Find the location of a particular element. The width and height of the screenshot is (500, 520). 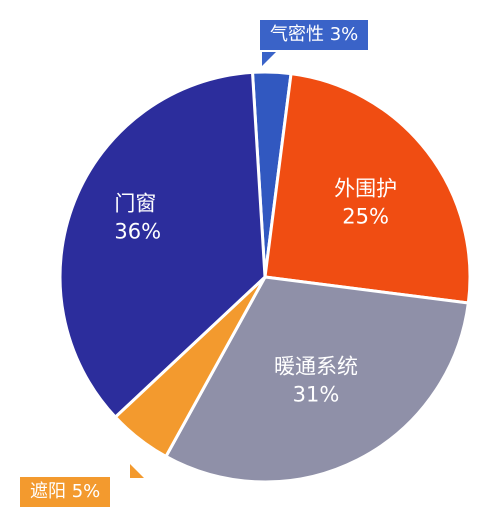

callout-shading-pointer is located at coordinates (137, 471).